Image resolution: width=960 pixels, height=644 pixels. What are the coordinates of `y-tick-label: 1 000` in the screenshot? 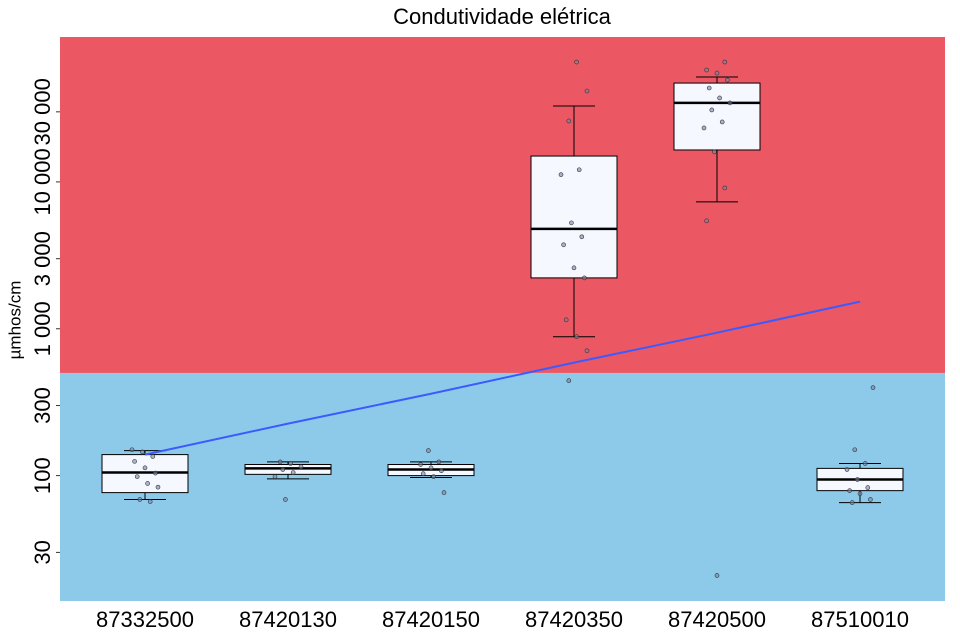 It's located at (42, 328).